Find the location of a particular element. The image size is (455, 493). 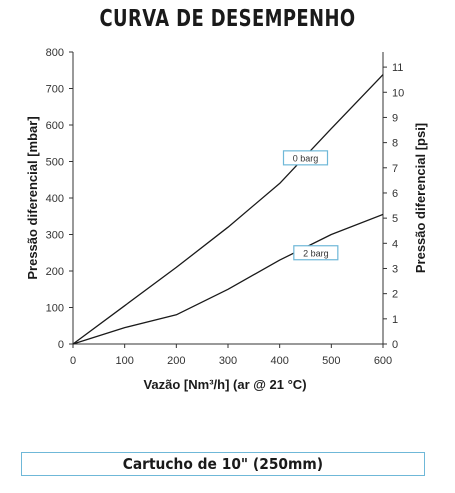

y2-tick-label: 8 is located at coordinates (395, 144).